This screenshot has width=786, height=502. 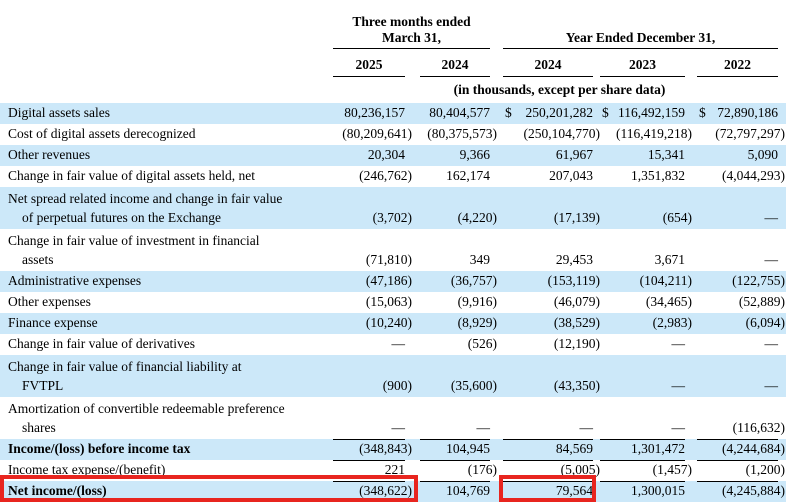 I want to click on row-label: Income tax expense/(benefit), so click(x=166, y=470).